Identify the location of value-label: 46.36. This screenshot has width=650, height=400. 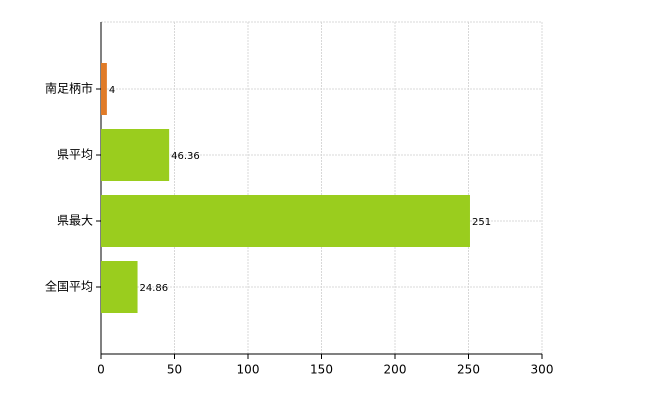
(185, 156).